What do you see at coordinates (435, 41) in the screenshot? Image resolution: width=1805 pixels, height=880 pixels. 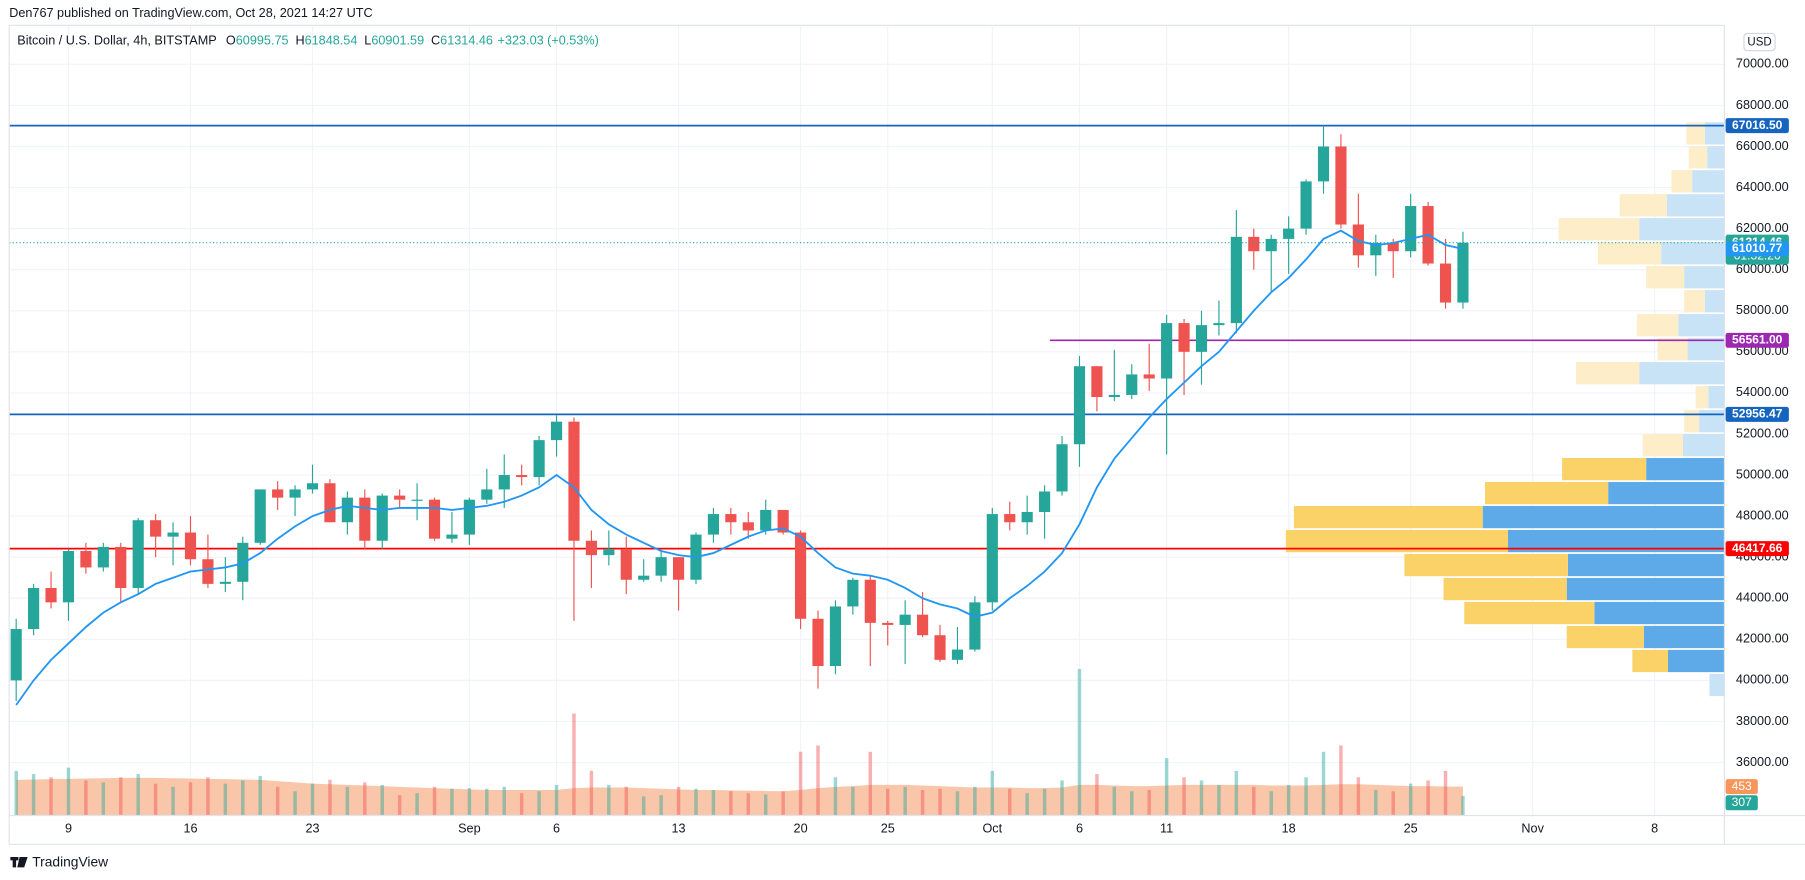 I see `legend-item: C` at bounding box center [435, 41].